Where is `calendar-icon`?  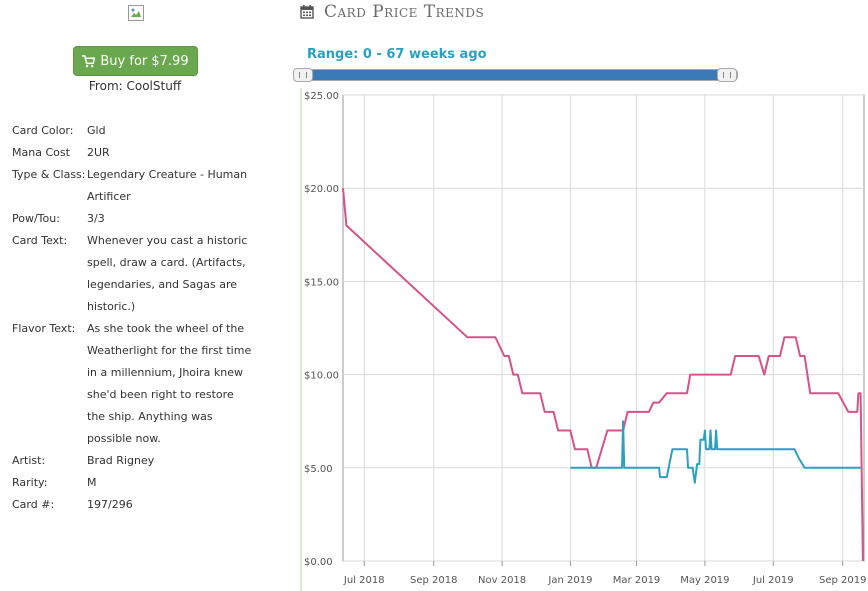
calendar-icon is located at coordinates (307, 12).